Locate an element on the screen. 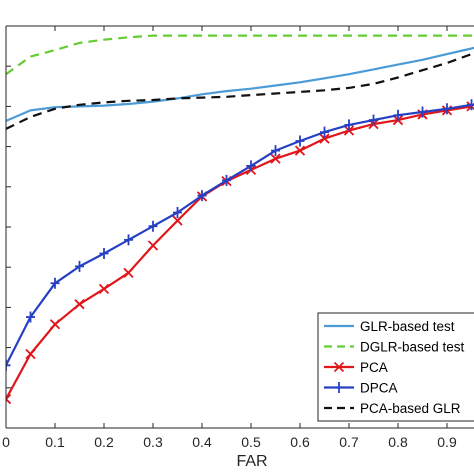  series-dglr-based-test is located at coordinates (240, 55).